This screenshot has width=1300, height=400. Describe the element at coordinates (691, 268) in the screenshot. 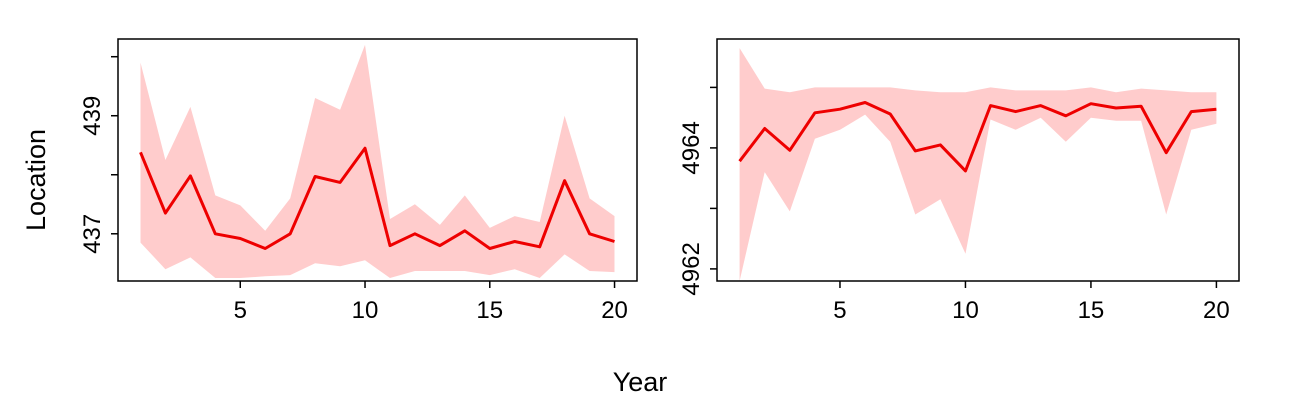

I see `y-tick-label: 4962` at that location.